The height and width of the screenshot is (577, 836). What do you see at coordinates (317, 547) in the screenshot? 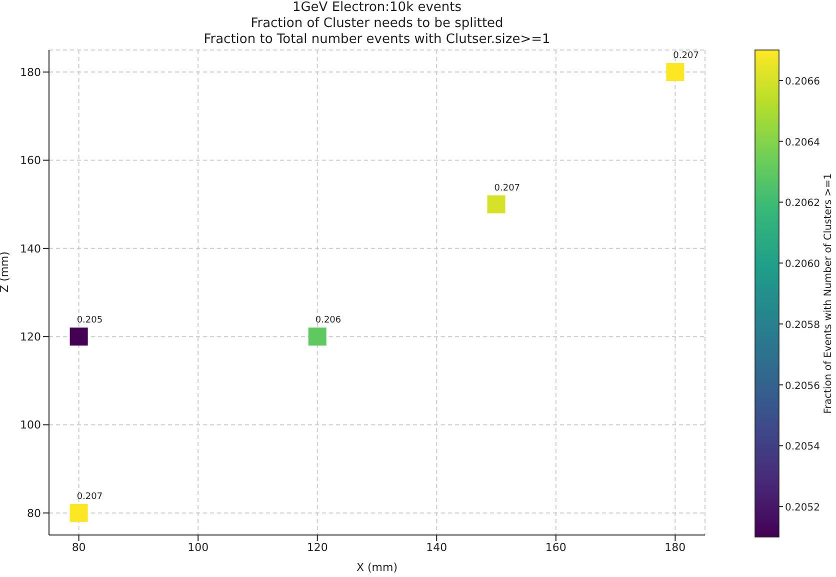
I see `x-tick-label: 120` at bounding box center [317, 547].